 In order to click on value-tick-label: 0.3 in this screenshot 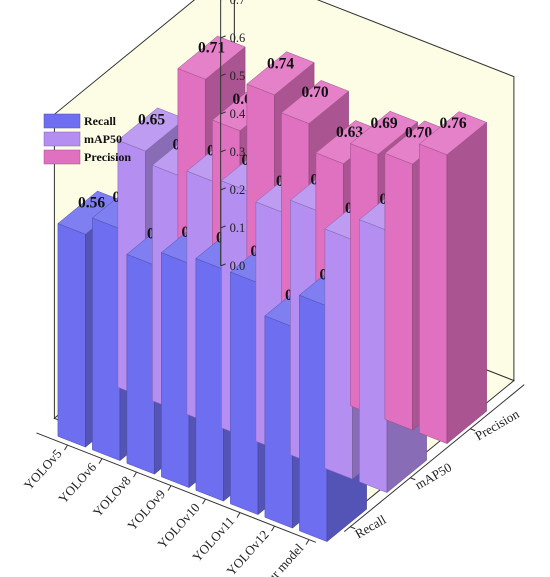, I will do `click(238, 152)`.